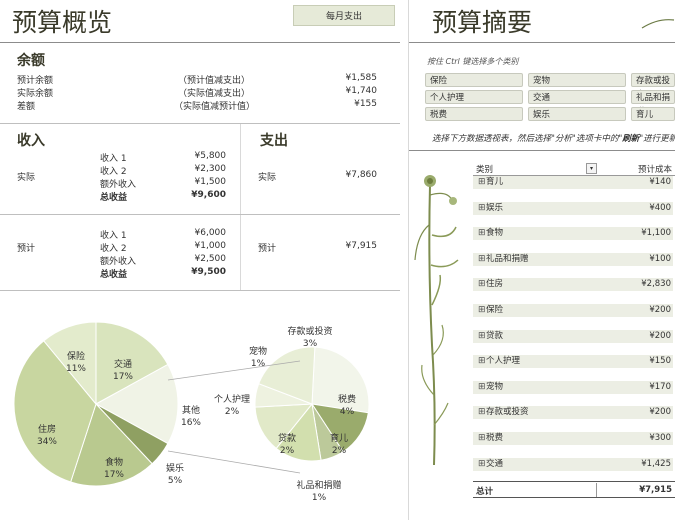 Image resolution: width=675 pixels, height=520 pixels. What do you see at coordinates (495, 207) in the screenshot?
I see `pivot-row-name: 娱乐` at bounding box center [495, 207].